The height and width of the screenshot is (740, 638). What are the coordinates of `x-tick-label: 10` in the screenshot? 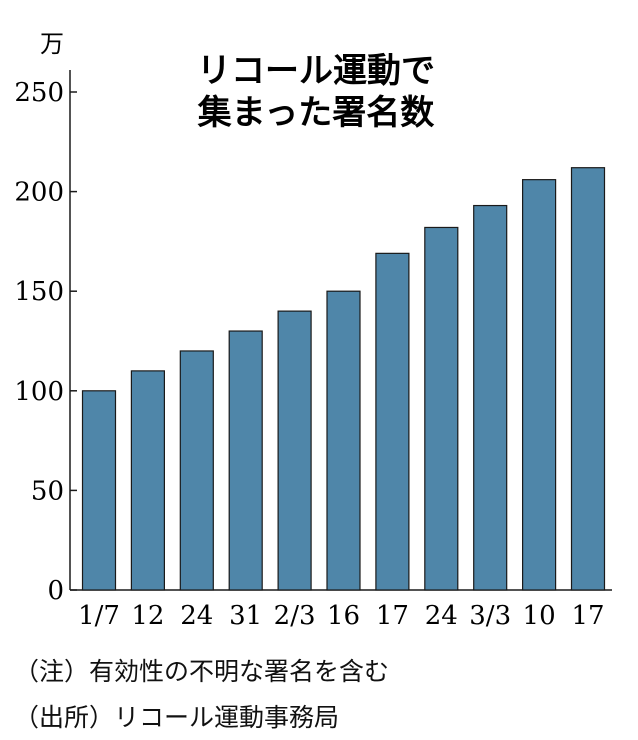 It's located at (539, 616).